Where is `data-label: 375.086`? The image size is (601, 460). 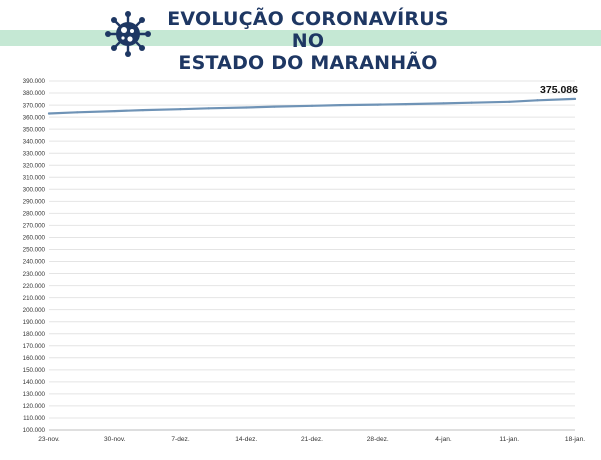
data-label: 375.086 is located at coordinates (559, 90).